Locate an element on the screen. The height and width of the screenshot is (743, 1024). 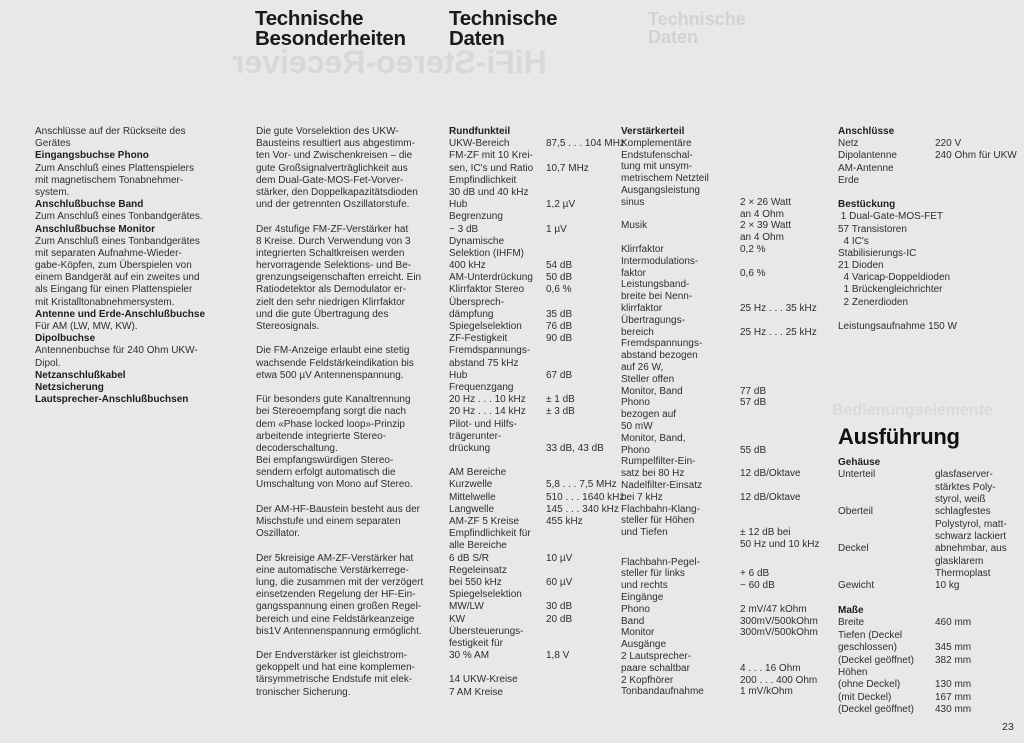
spec-row: bezogen auf is located at coordinates (665, 415).